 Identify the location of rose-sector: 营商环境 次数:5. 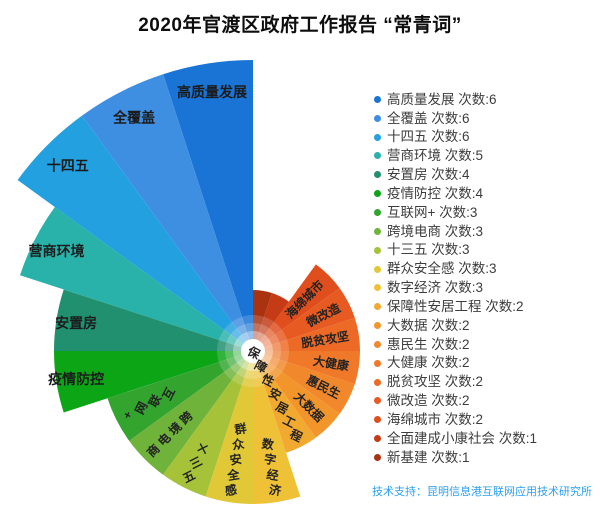
(136, 279).